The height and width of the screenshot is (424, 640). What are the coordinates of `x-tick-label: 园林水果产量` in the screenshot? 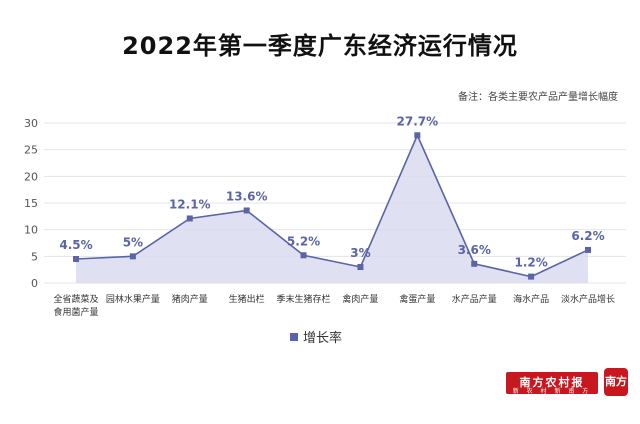 It's located at (133, 299).